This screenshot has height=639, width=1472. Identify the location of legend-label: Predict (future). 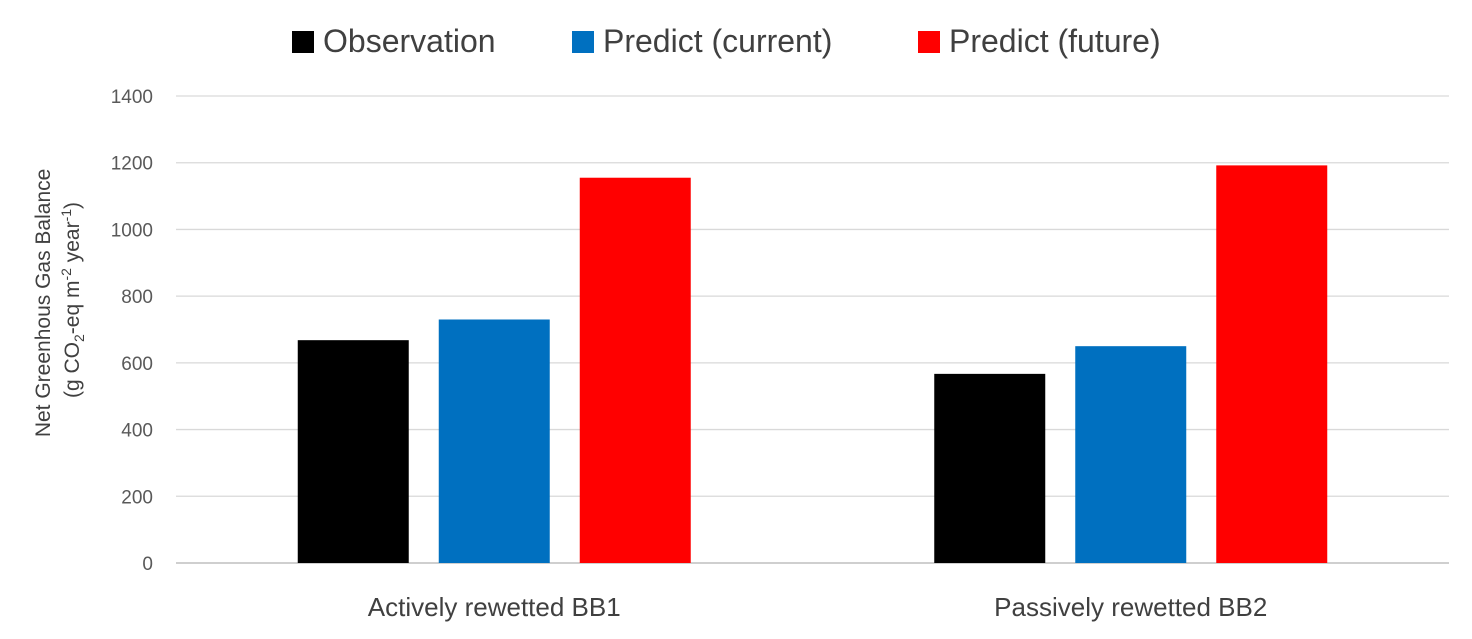
(1055, 41).